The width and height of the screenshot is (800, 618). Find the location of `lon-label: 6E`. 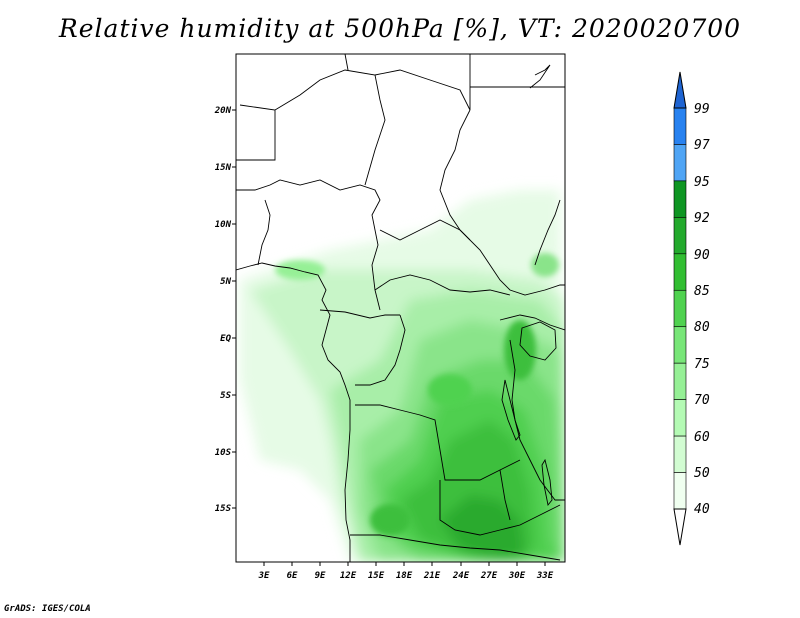

lon-label: 6E is located at coordinates (292, 576).